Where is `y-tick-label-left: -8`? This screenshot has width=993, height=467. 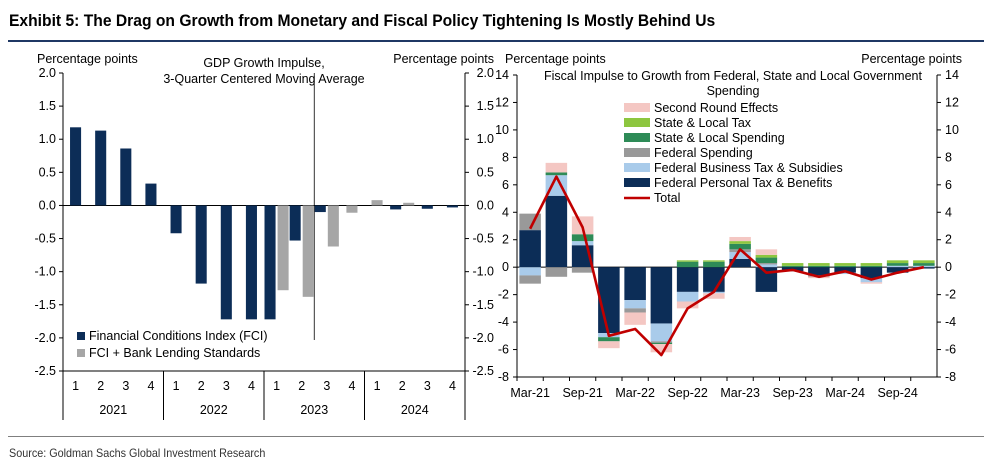 y-tick-label-left: -8 is located at coordinates (503, 377).